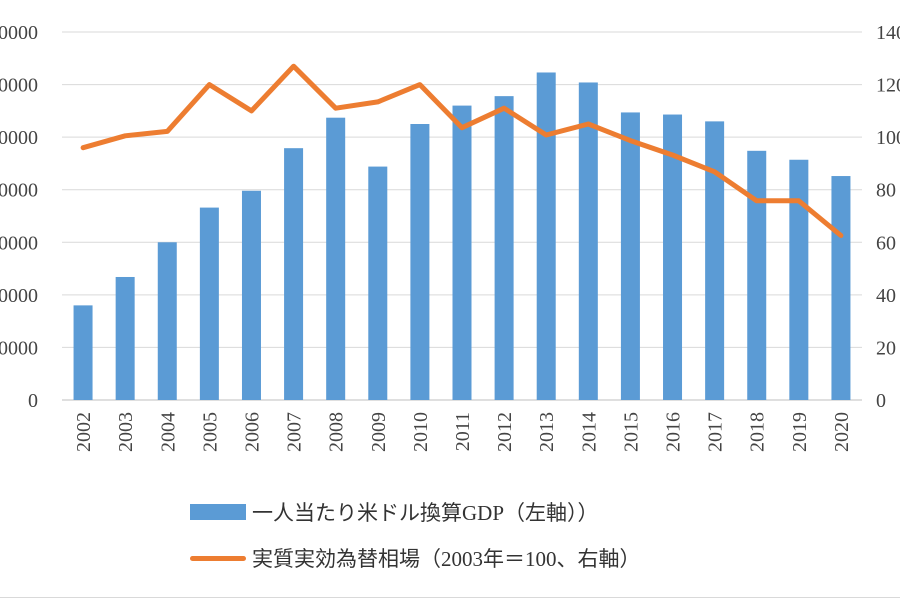 The image size is (900, 600). Describe the element at coordinates (168, 432) in the screenshot. I see `x-axis-tick-label: 2004` at that location.